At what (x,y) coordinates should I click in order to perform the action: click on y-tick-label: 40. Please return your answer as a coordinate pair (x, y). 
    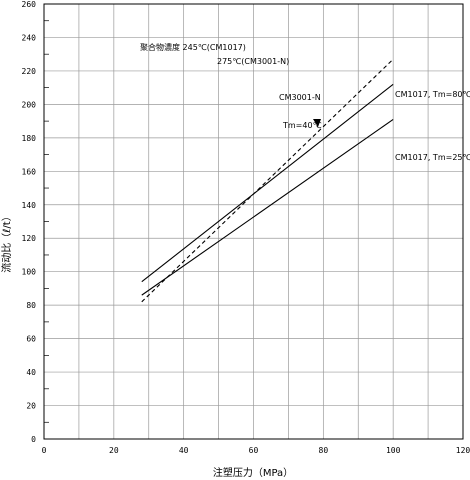
    Looking at the image, I should click on (31, 372).